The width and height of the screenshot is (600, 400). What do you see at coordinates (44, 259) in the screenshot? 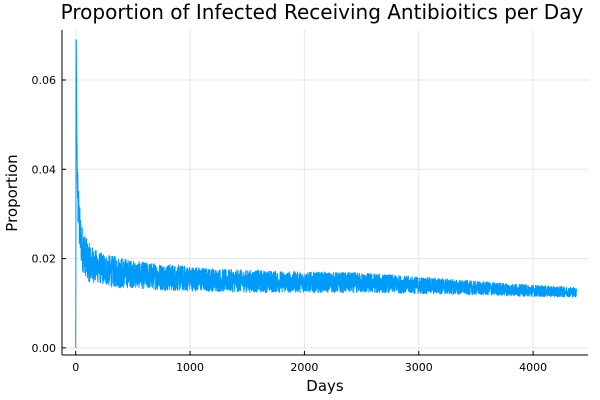
I see `y-tick-label: 0.02` at bounding box center [44, 259].